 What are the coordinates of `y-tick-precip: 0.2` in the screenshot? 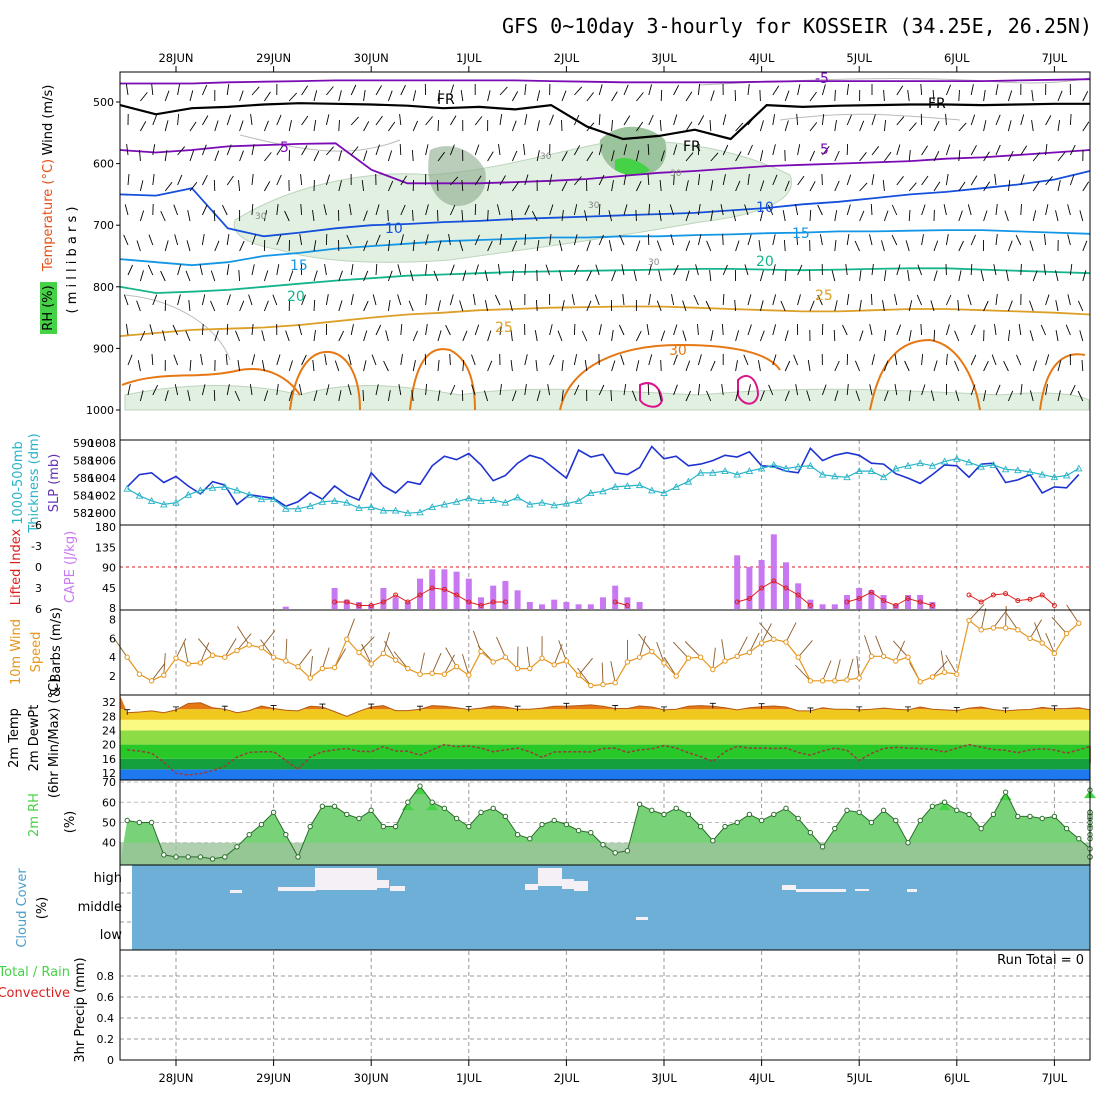 It's located at (106, 1039).